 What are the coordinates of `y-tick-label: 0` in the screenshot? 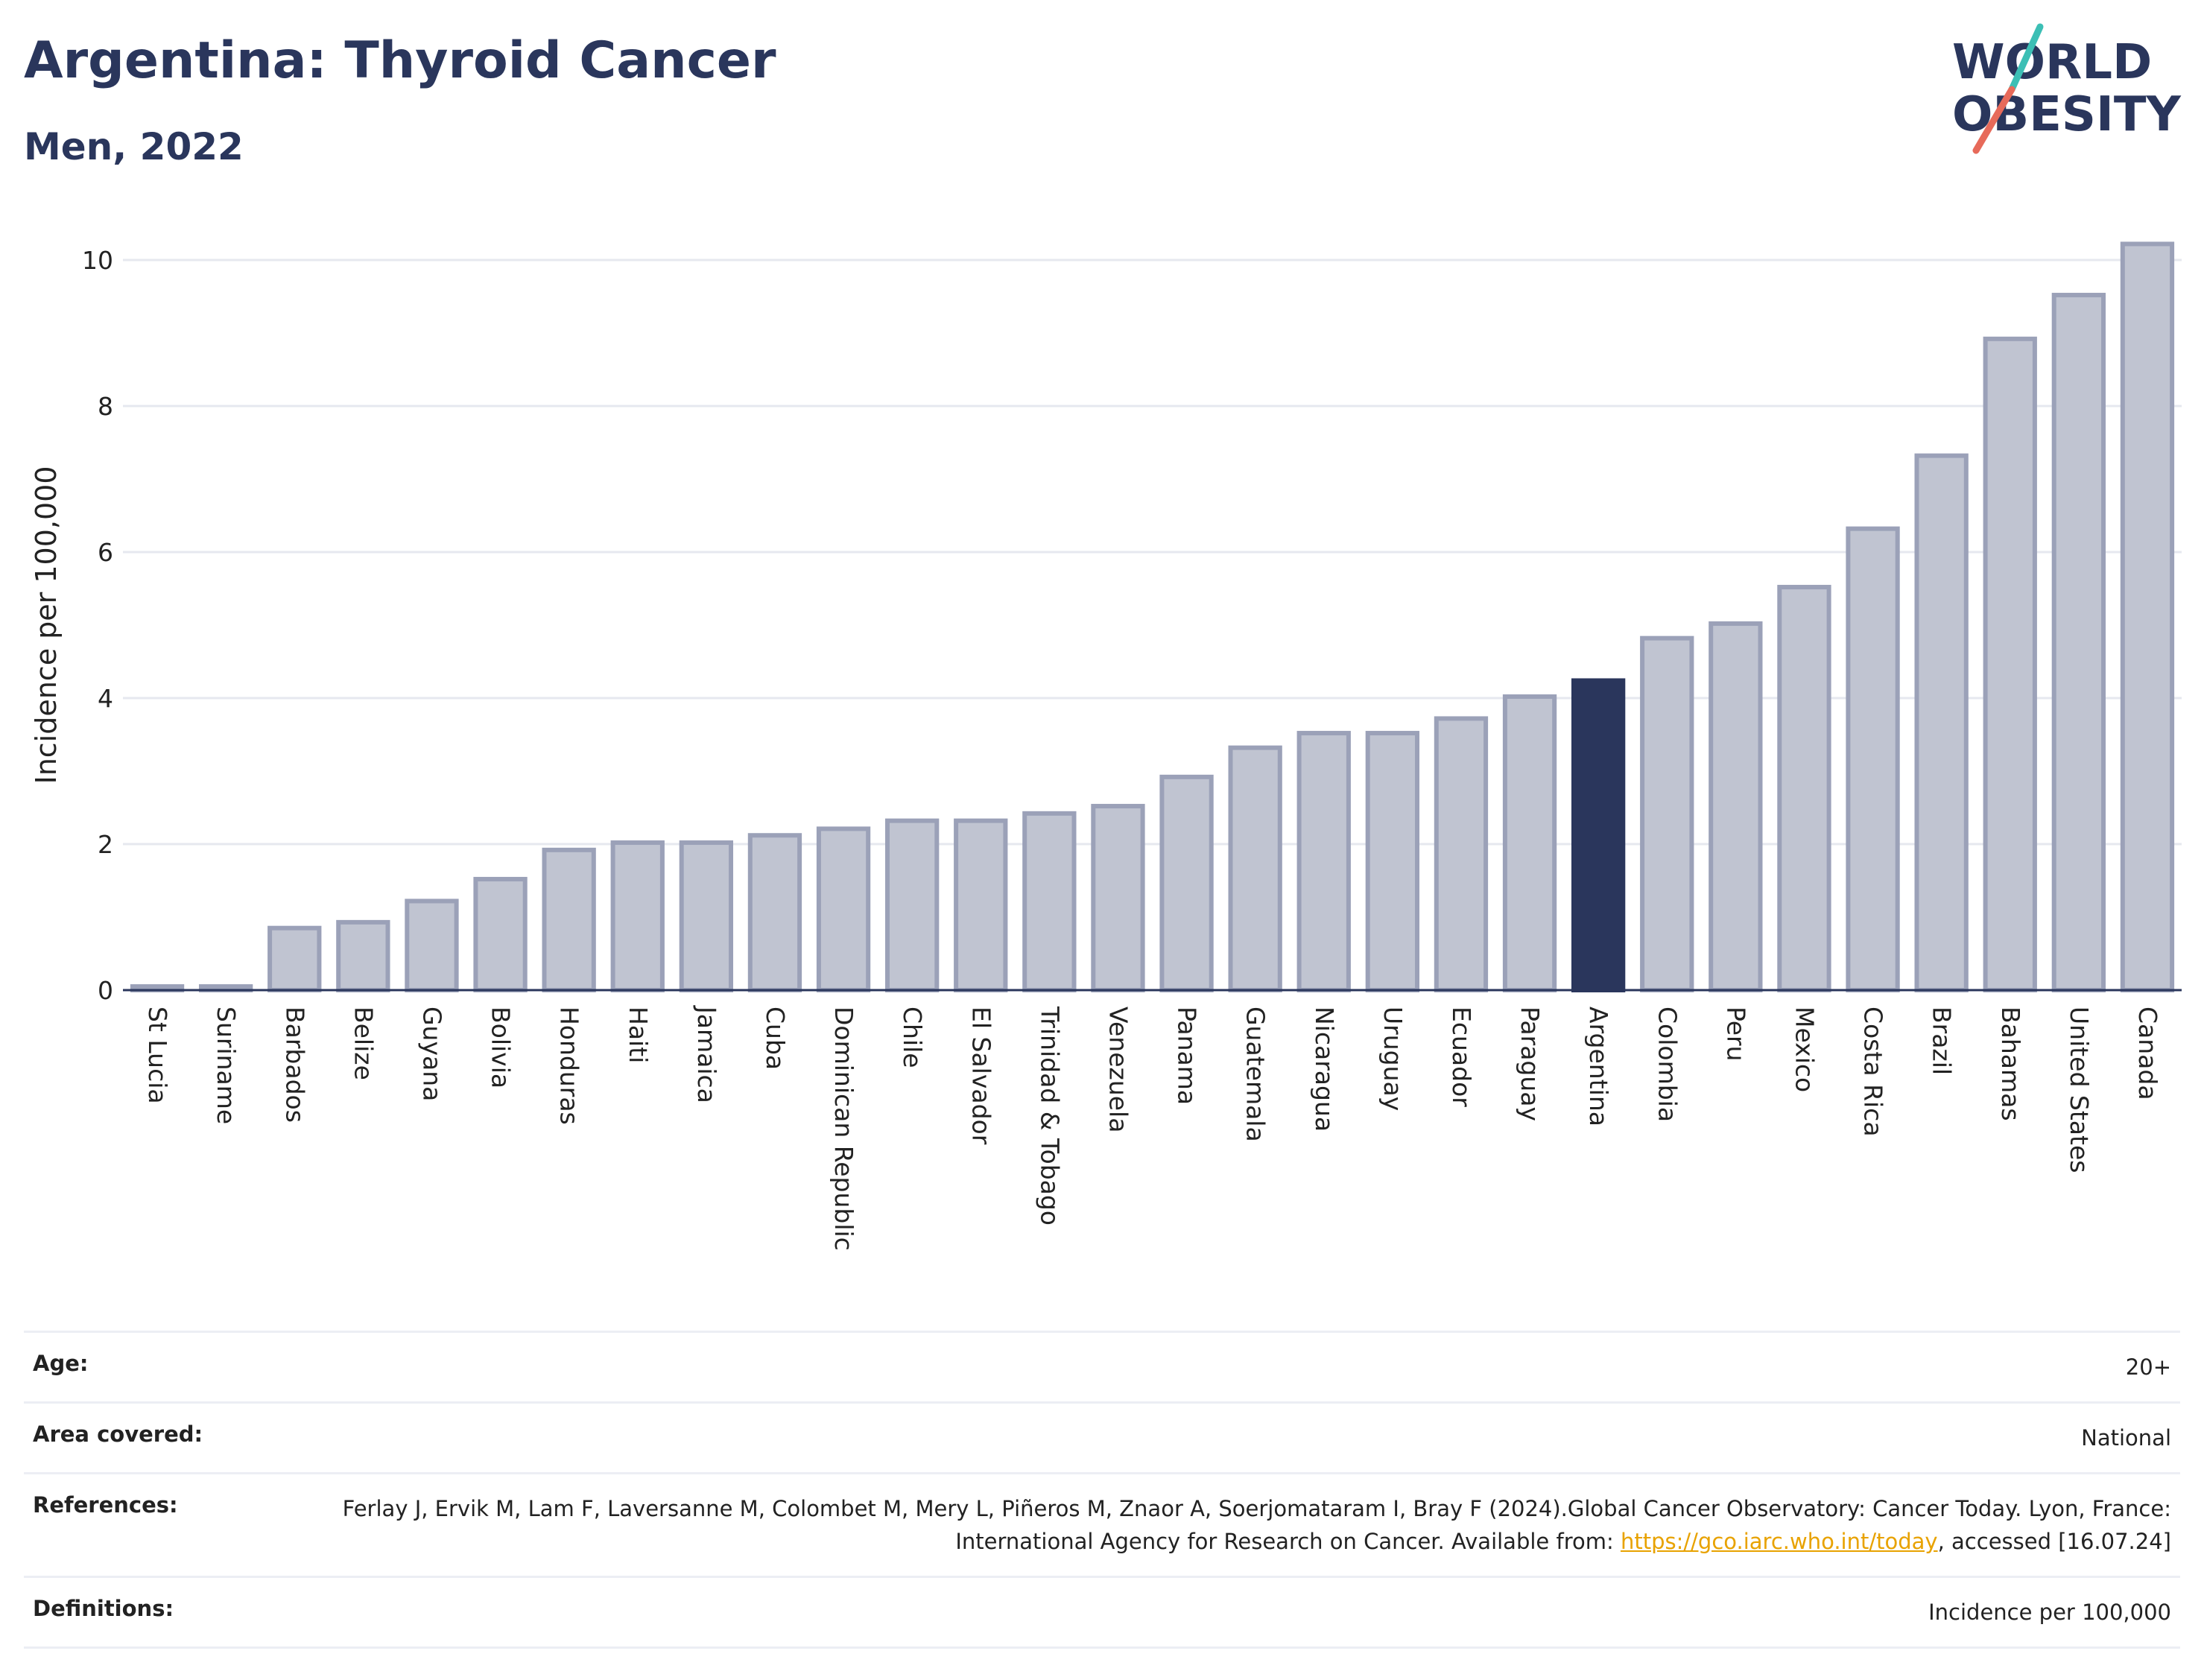 It's located at (105, 990).